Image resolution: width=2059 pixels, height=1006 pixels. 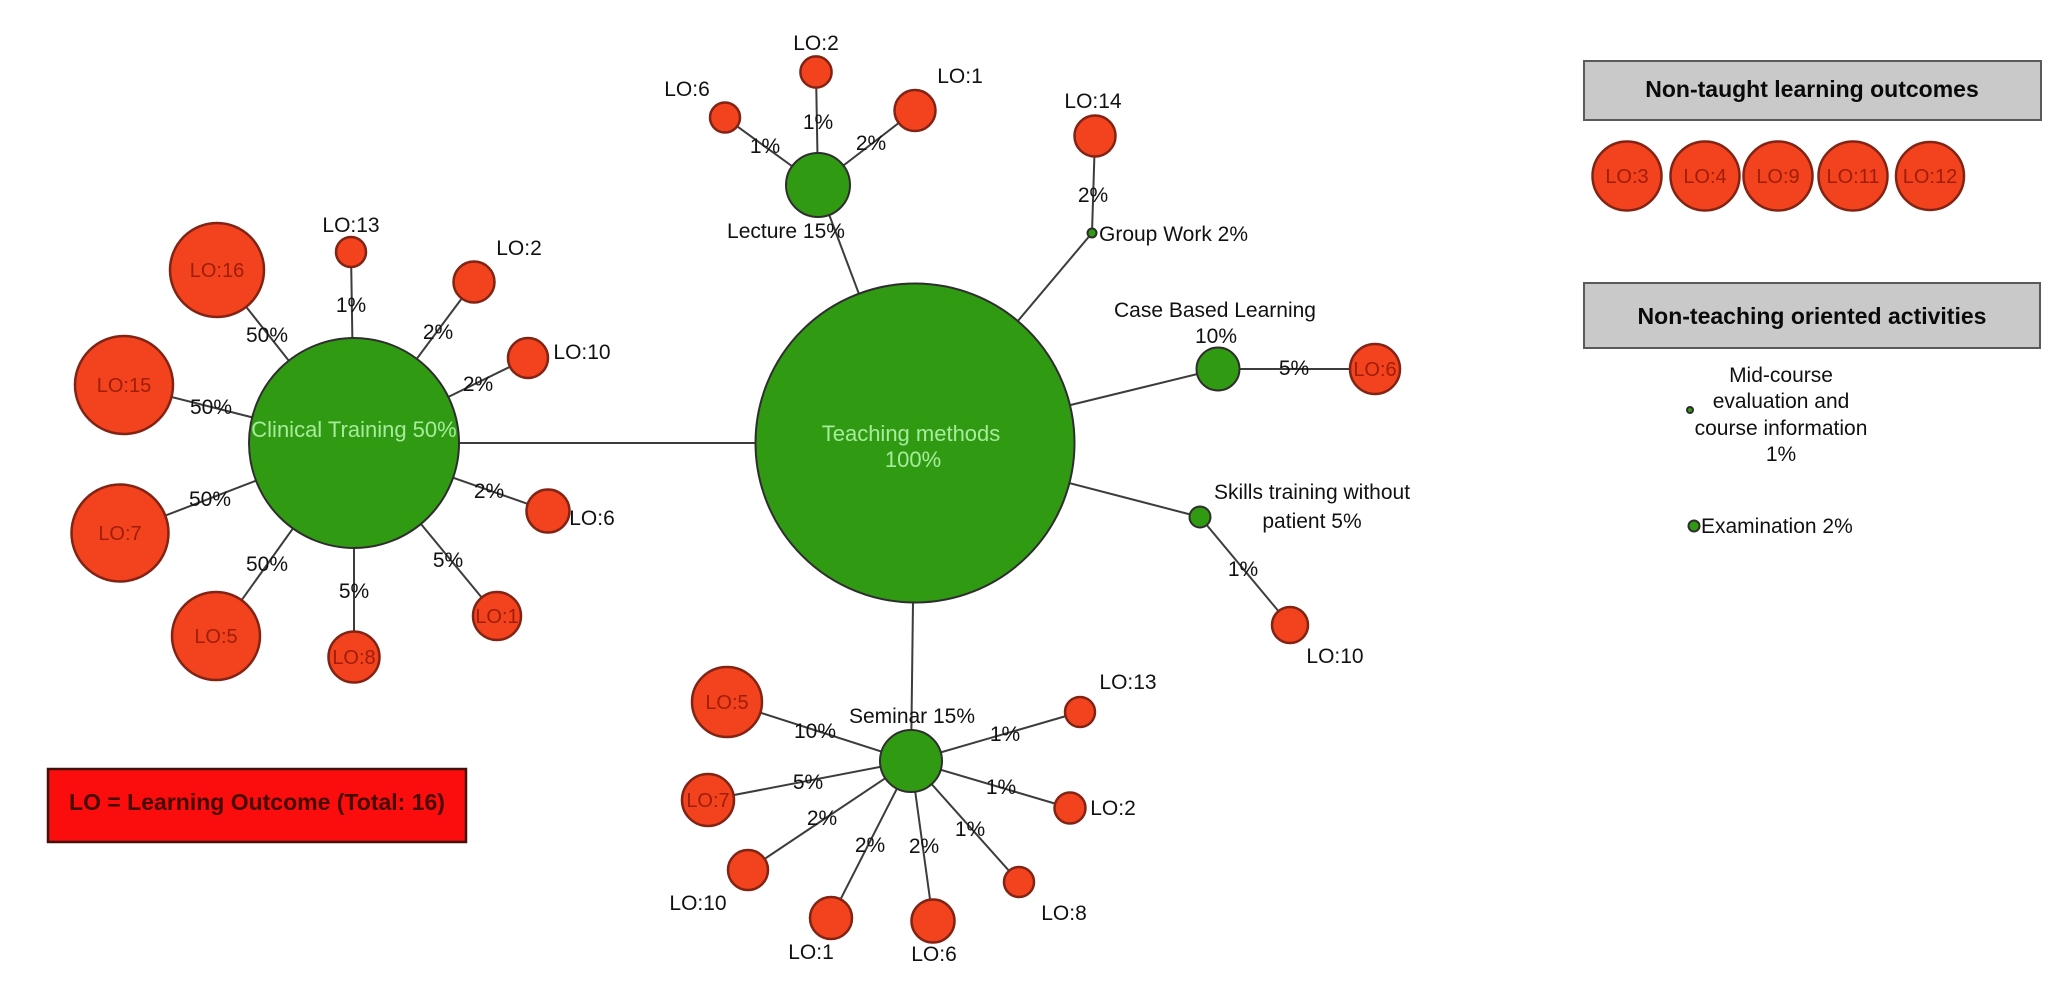 What do you see at coordinates (1781, 375) in the screenshot?
I see `svg-text: Mid-course` at bounding box center [1781, 375].